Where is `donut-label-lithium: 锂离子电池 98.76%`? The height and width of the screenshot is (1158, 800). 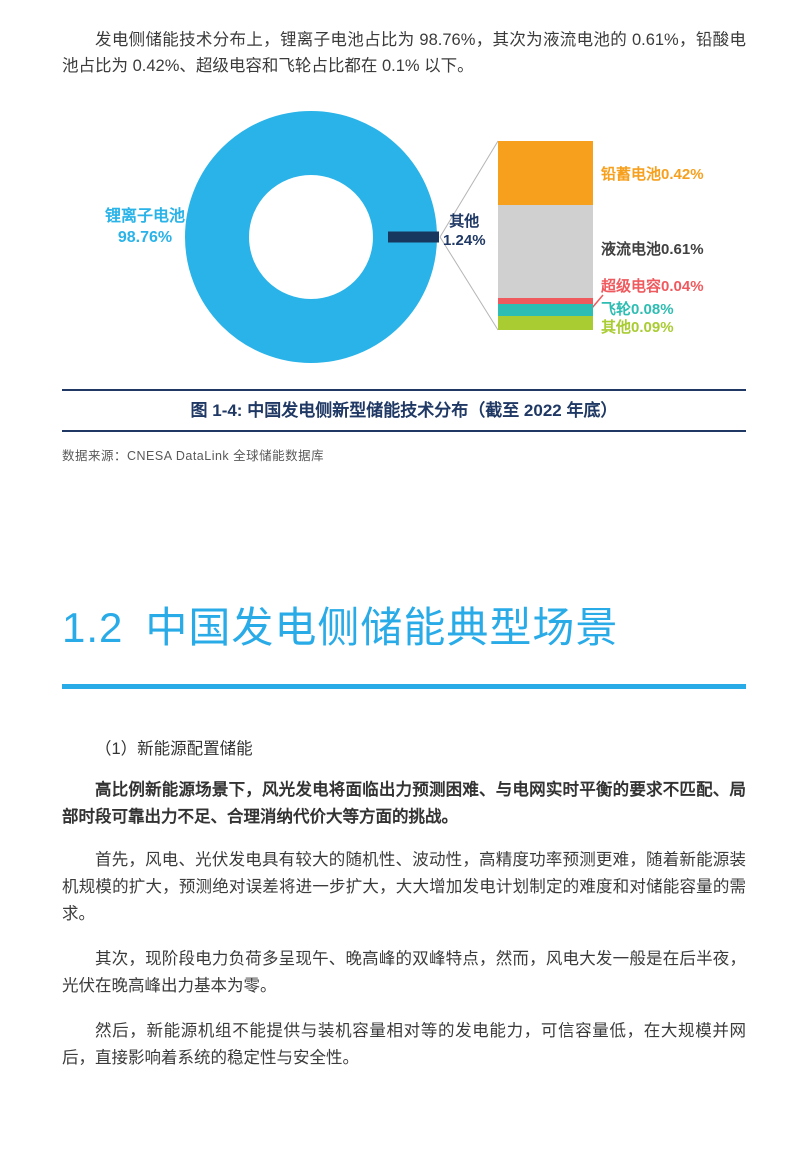 donut-label-lithium: 锂离子电池 98.76% is located at coordinates (145, 227).